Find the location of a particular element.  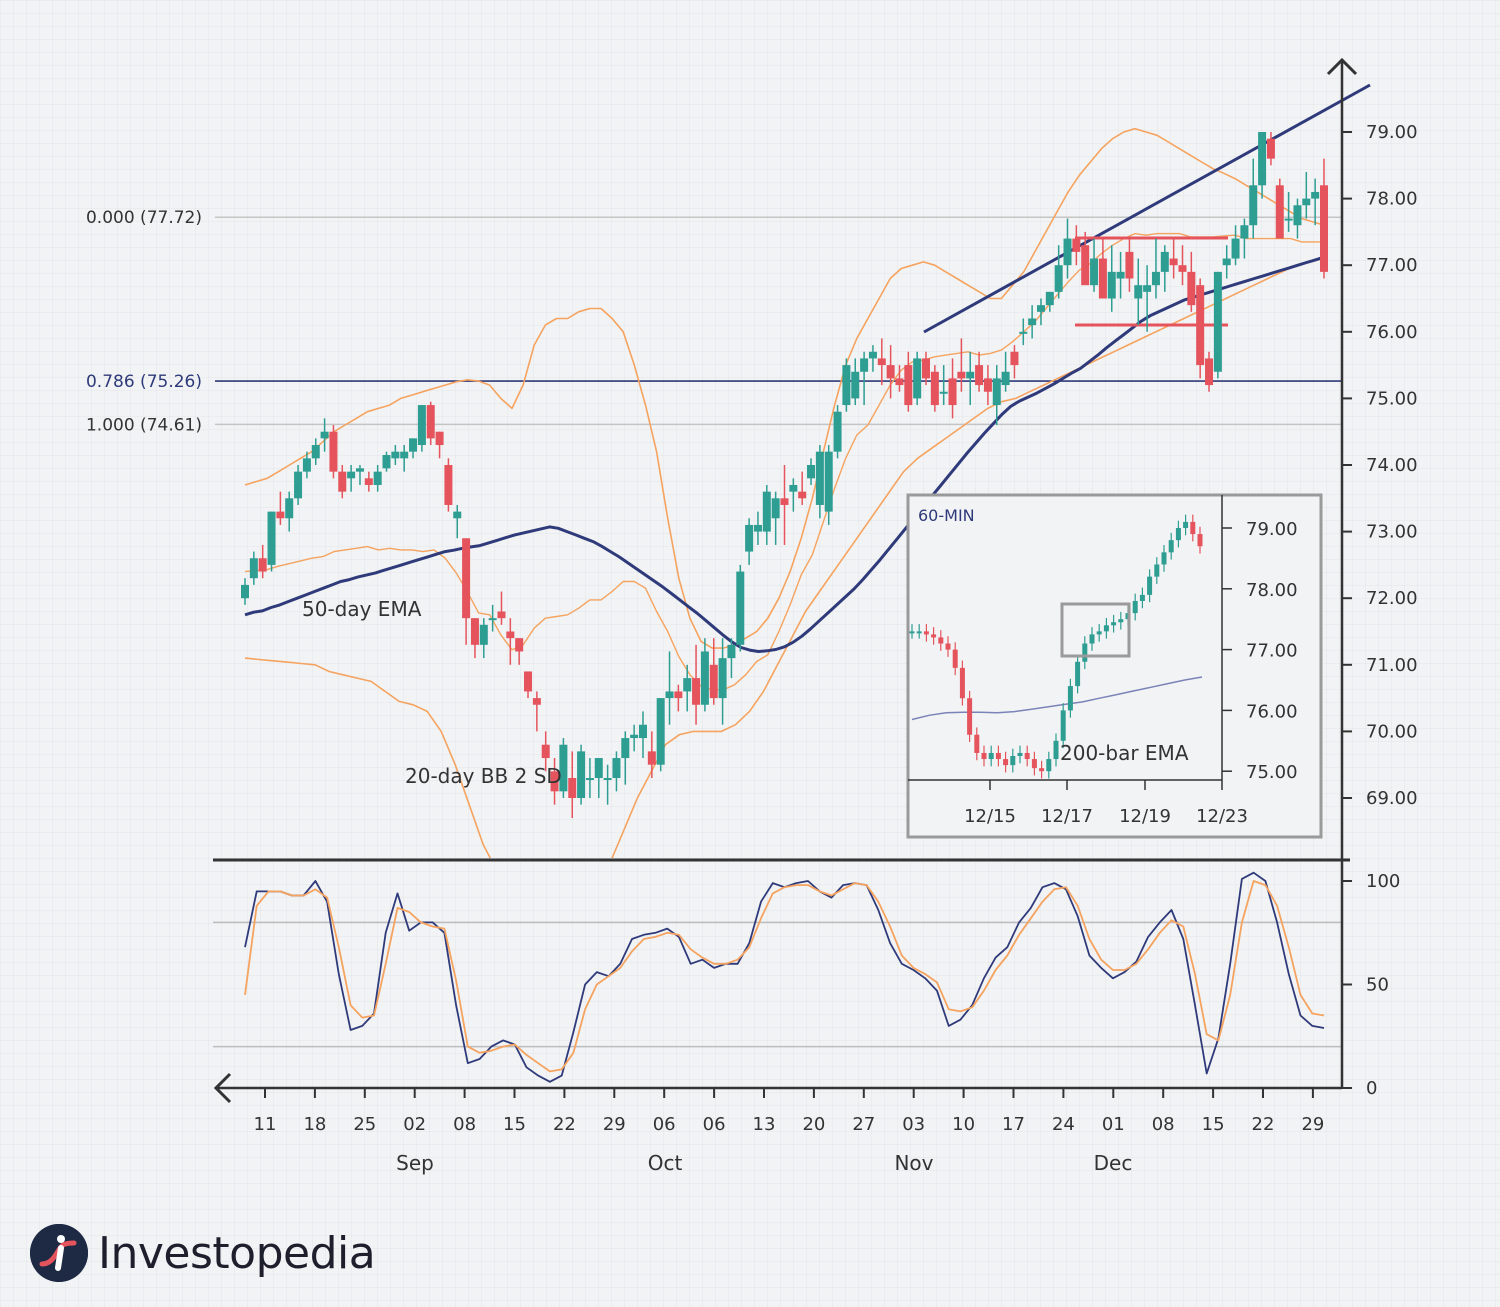

fib-label: 0.786 (75.26) is located at coordinates (144, 382).